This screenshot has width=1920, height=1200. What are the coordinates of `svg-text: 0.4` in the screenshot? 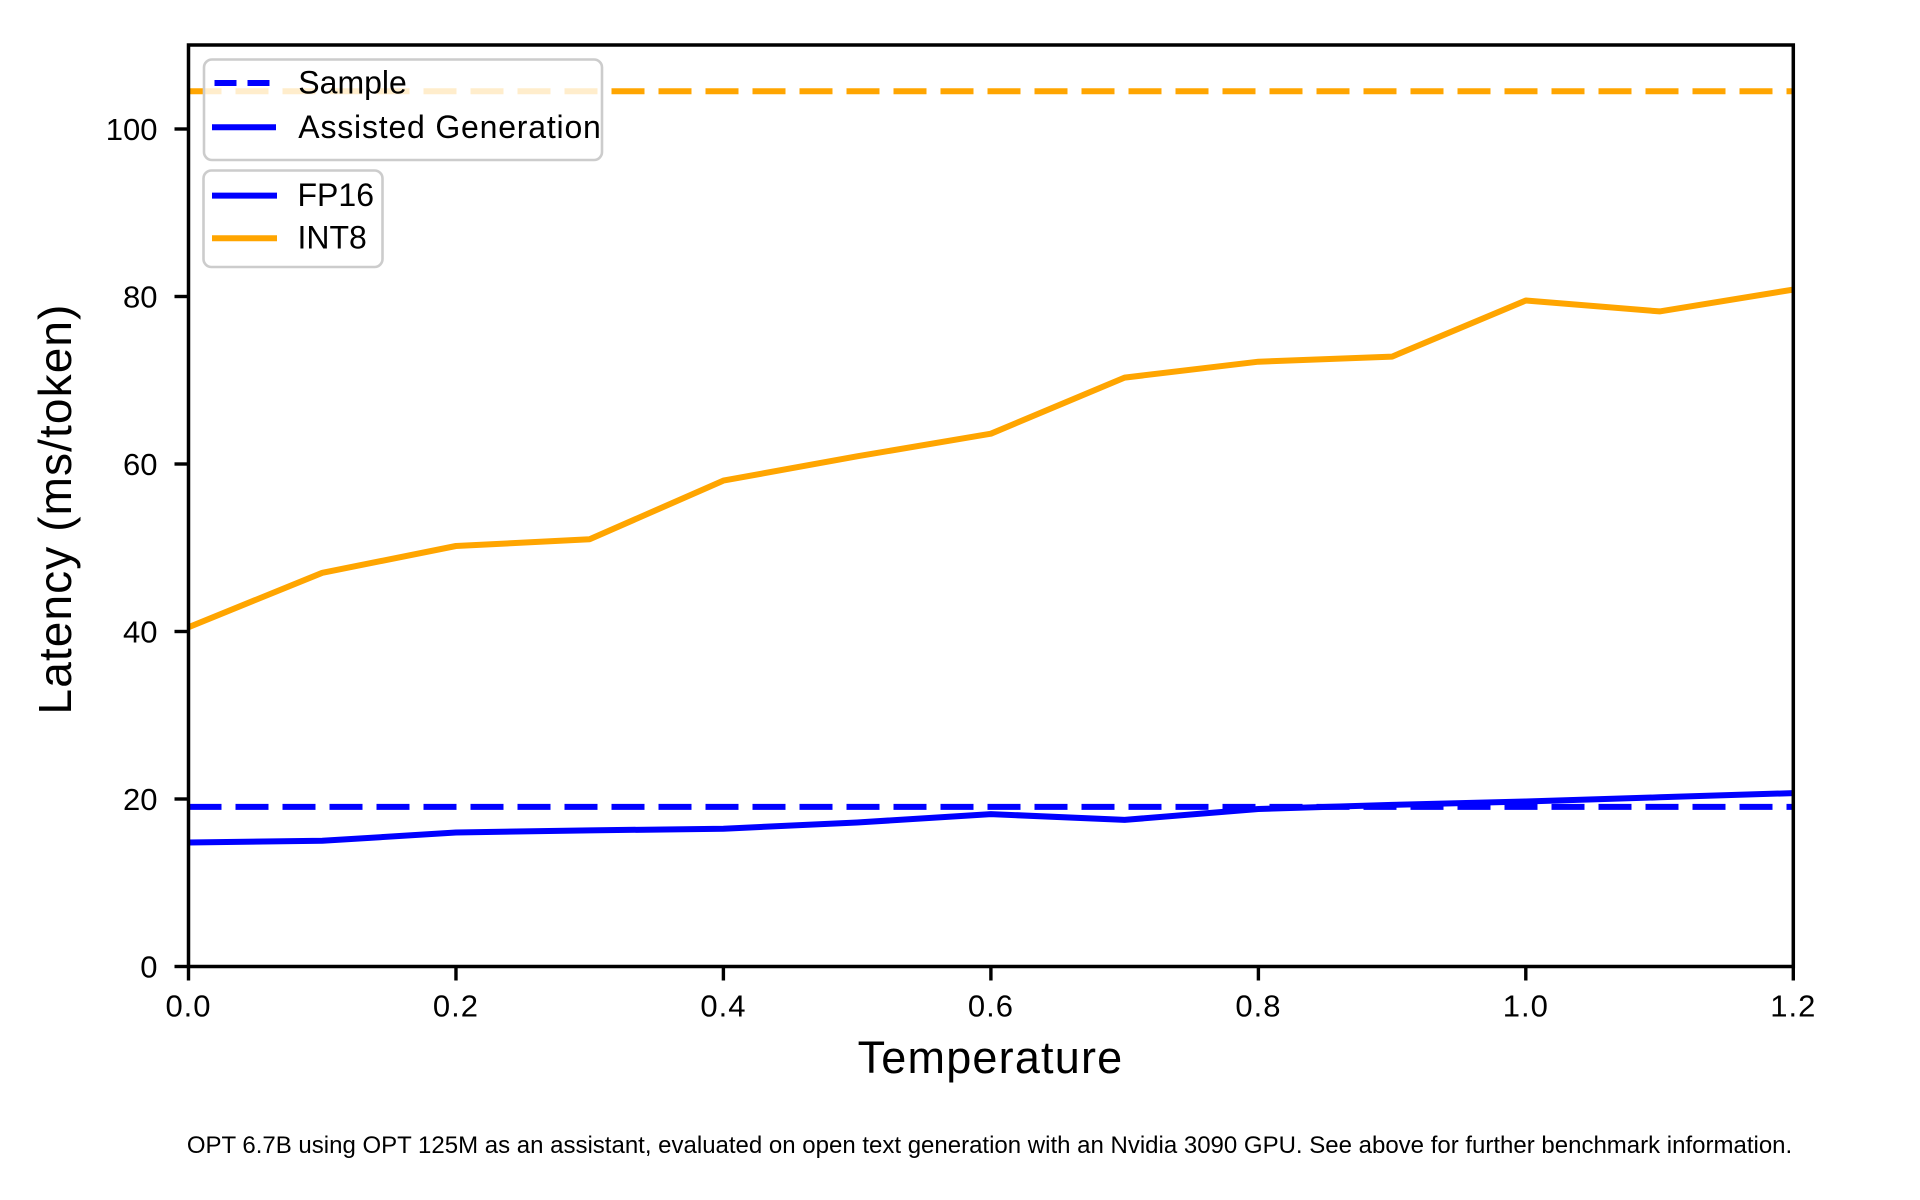 It's located at (723, 1006).